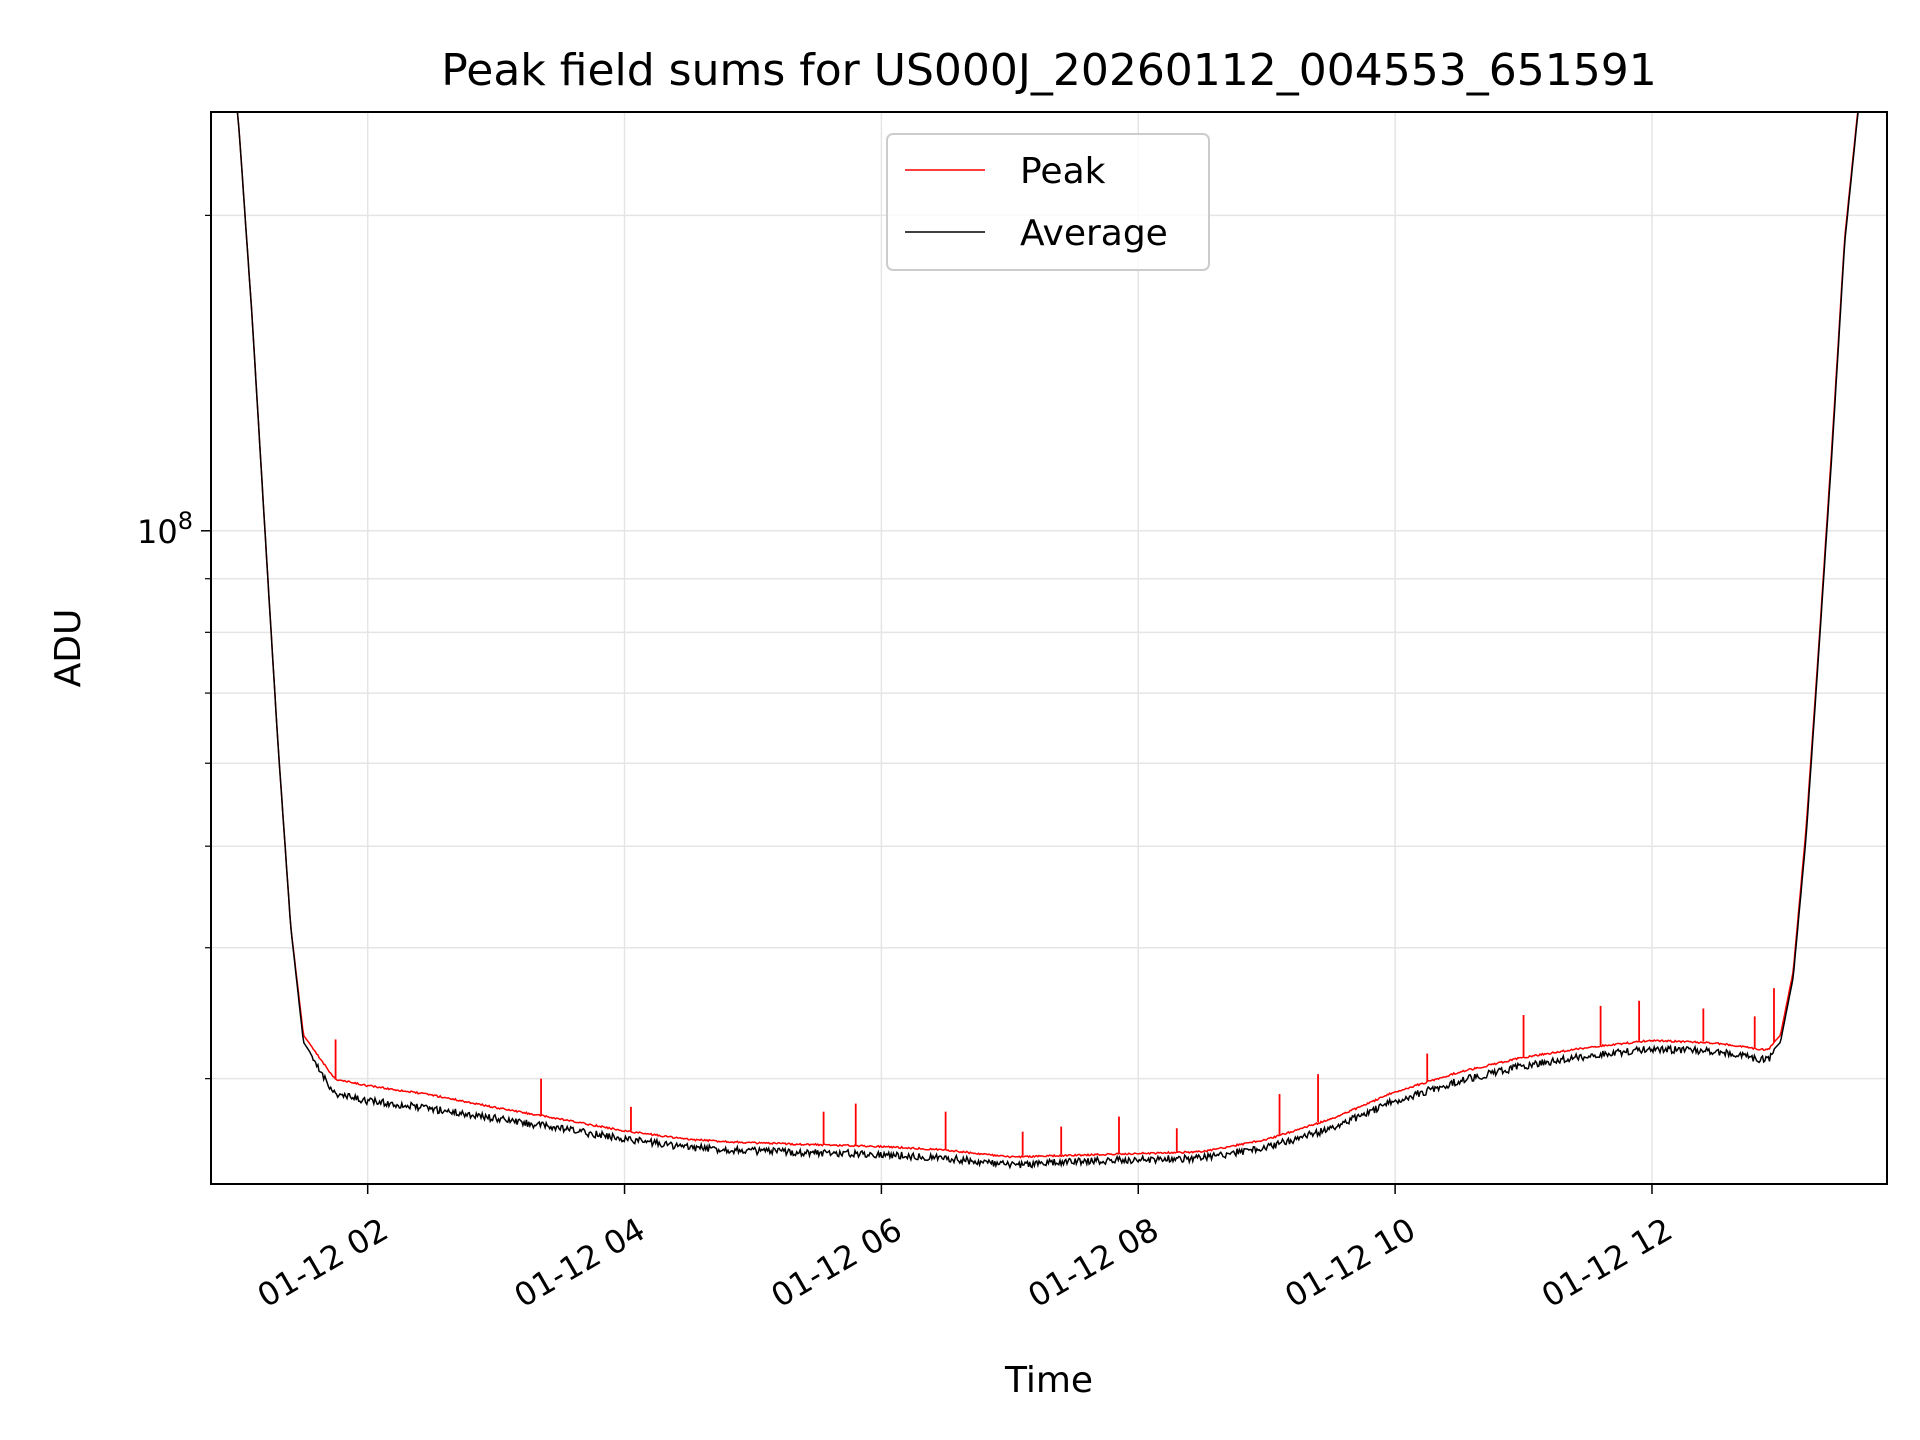  I want to click on y-axis-label: ADU, so click(68, 648).